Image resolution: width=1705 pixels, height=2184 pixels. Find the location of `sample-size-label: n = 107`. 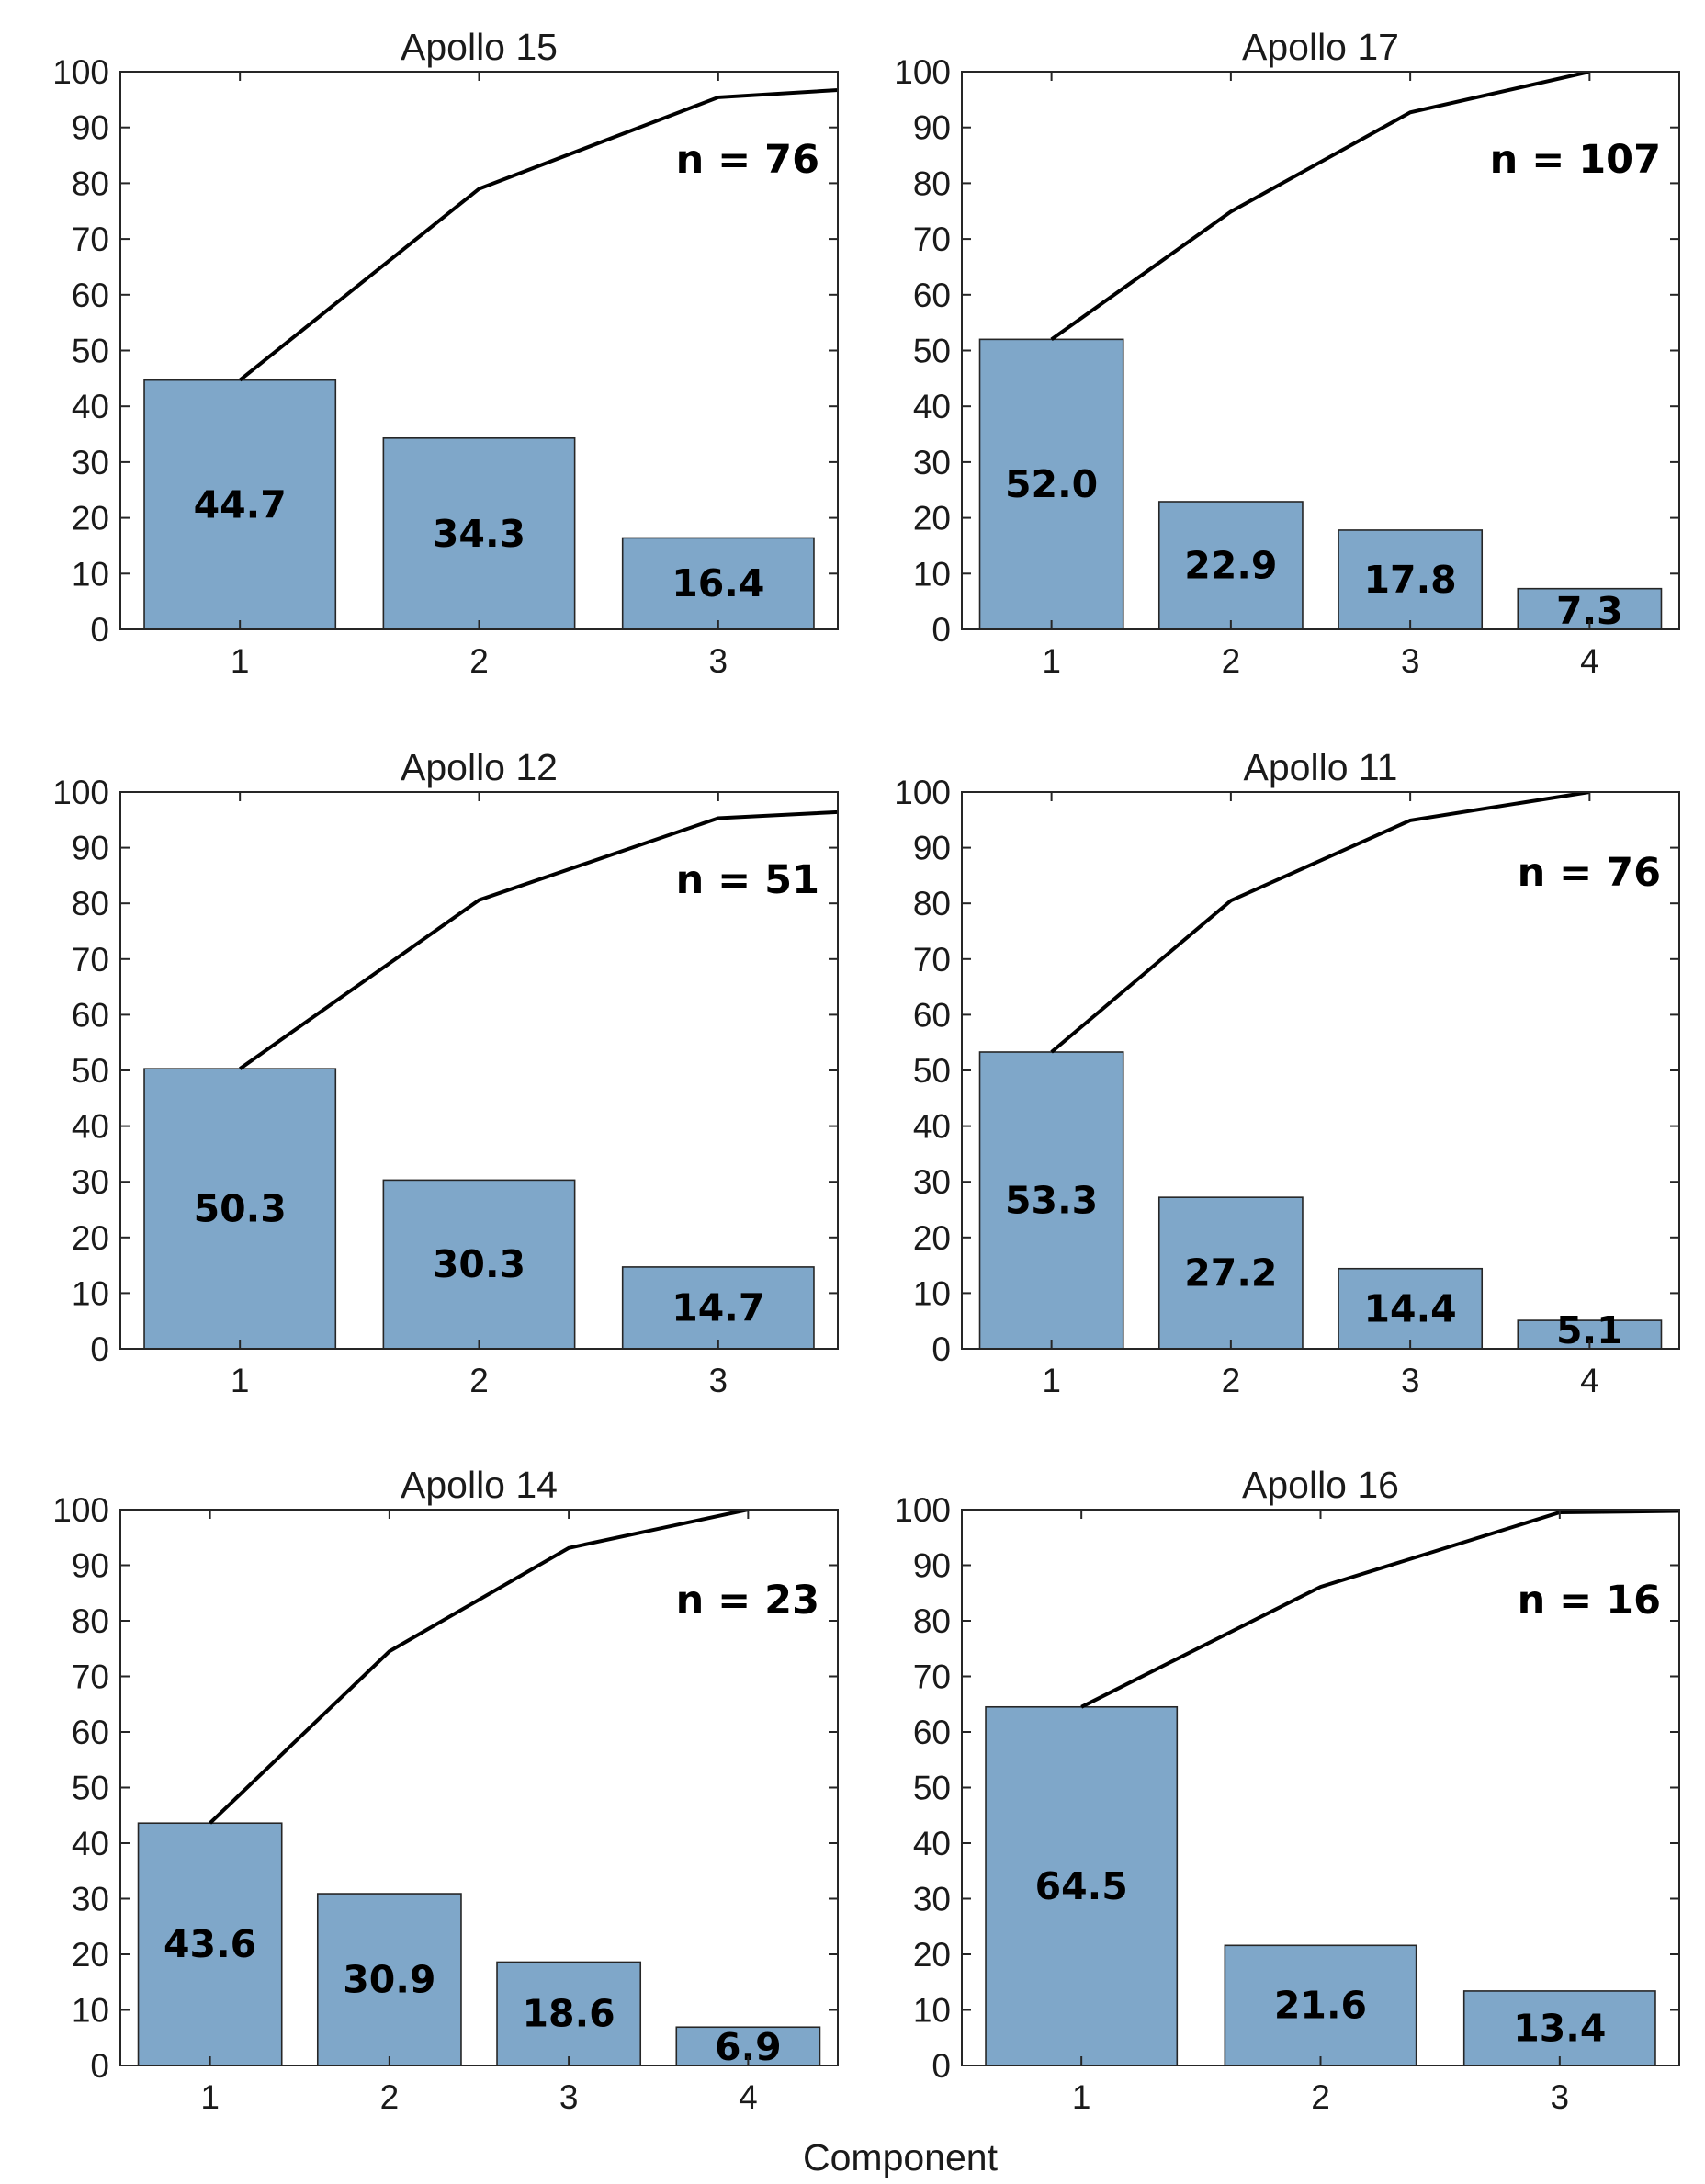

sample-size-label: n = 107 is located at coordinates (1576, 160).